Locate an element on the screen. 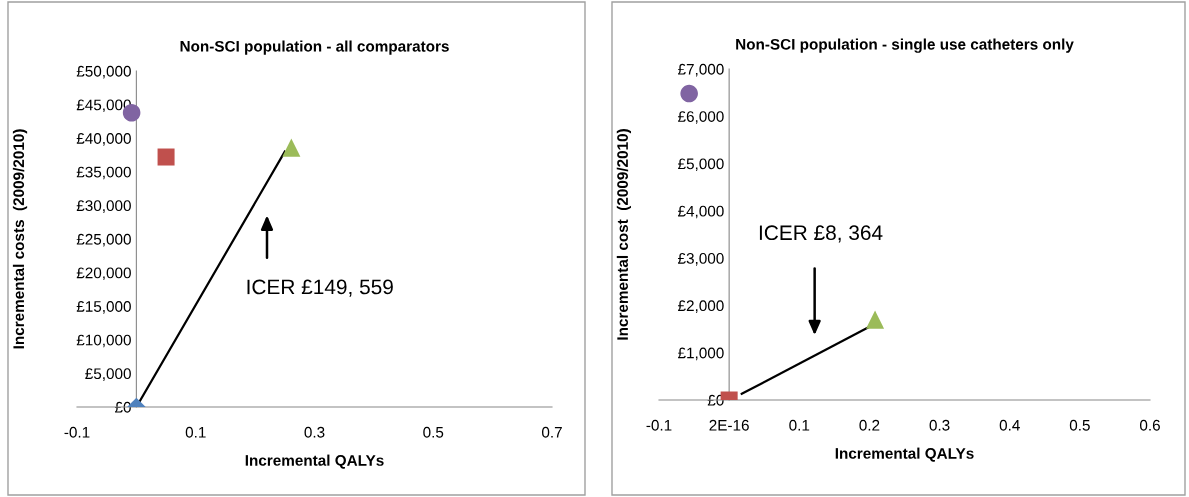 This screenshot has height=497, width=1189. chart-title: Non-SCI population - all comparators is located at coordinates (314, 47).